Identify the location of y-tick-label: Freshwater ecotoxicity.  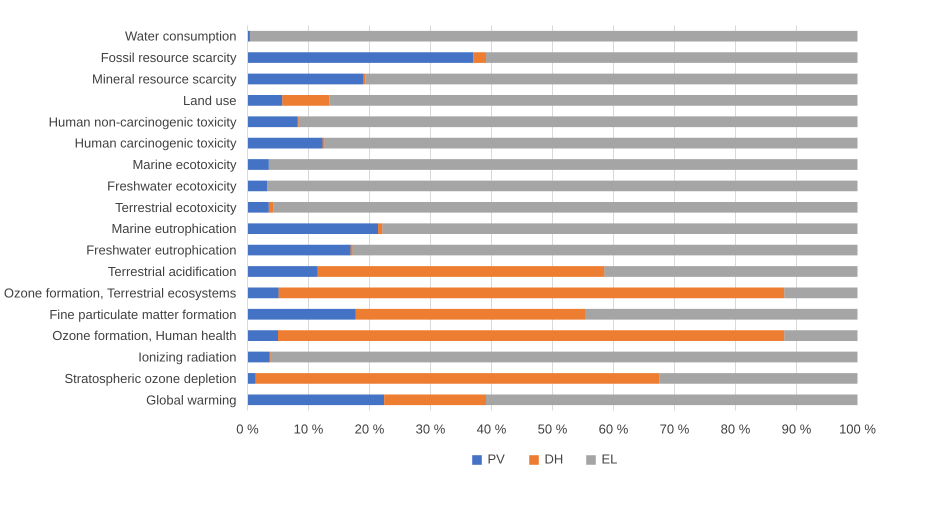
(172, 186).